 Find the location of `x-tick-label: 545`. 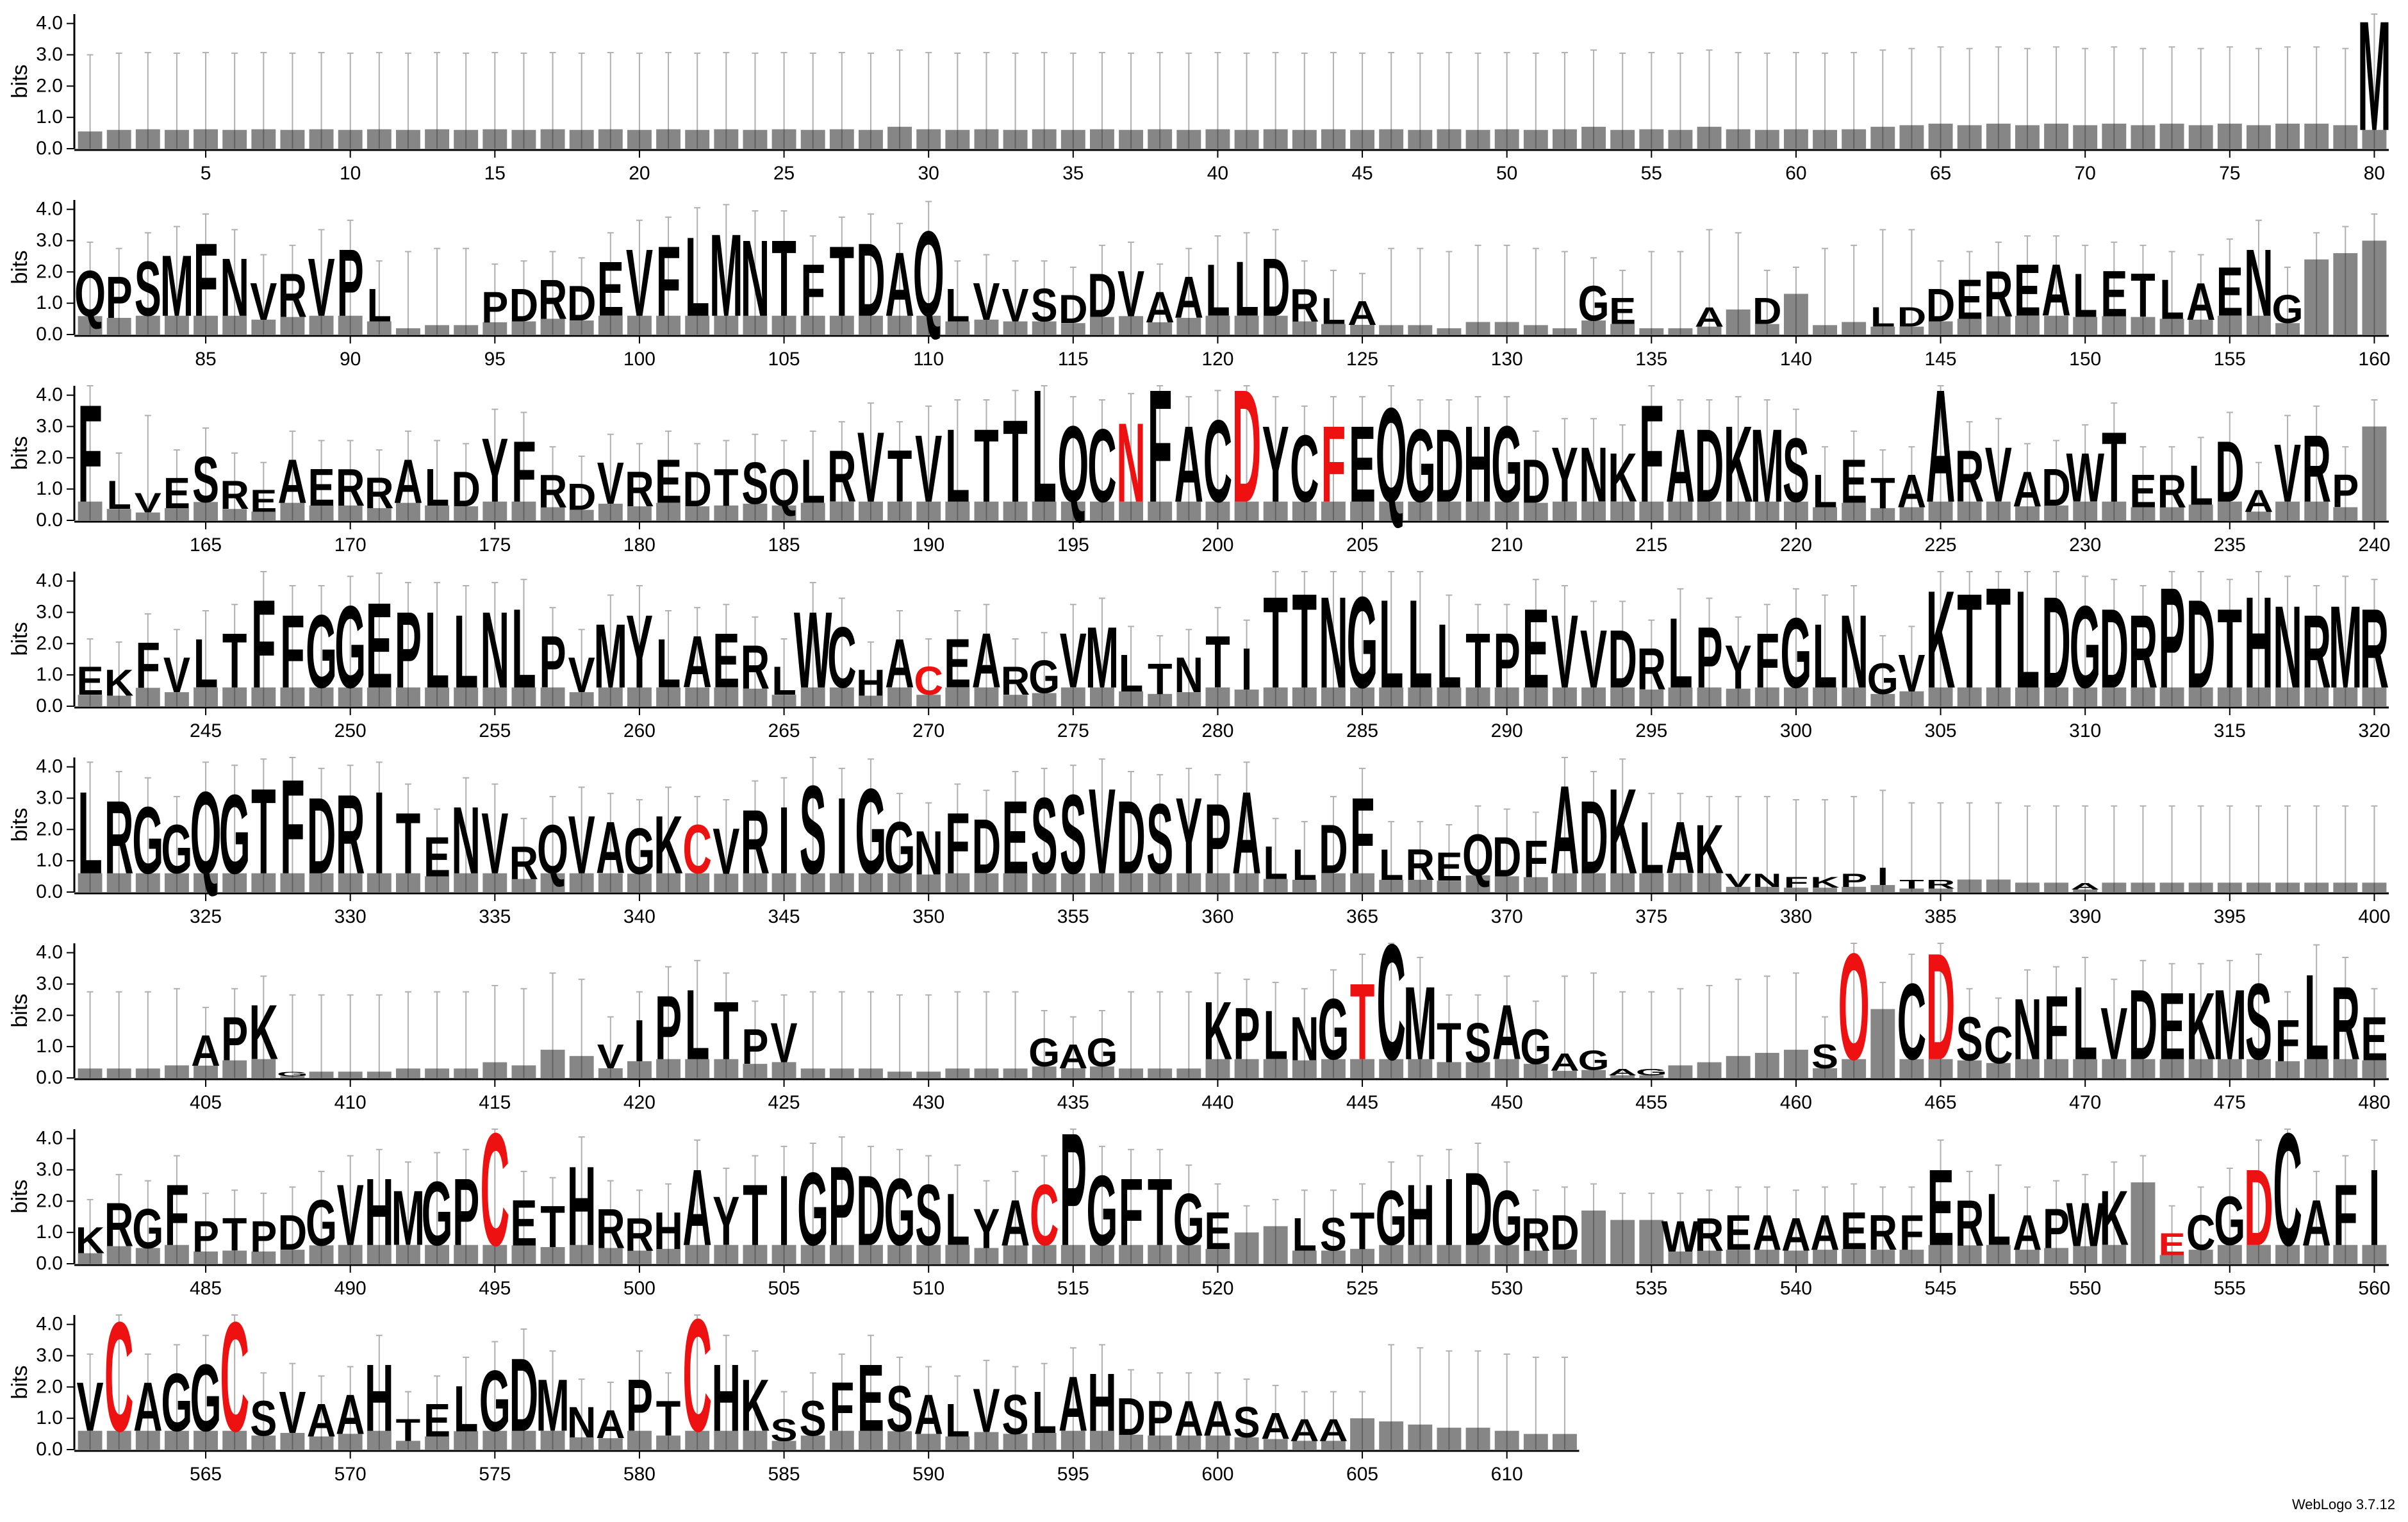

x-tick-label: 545 is located at coordinates (1941, 1288).